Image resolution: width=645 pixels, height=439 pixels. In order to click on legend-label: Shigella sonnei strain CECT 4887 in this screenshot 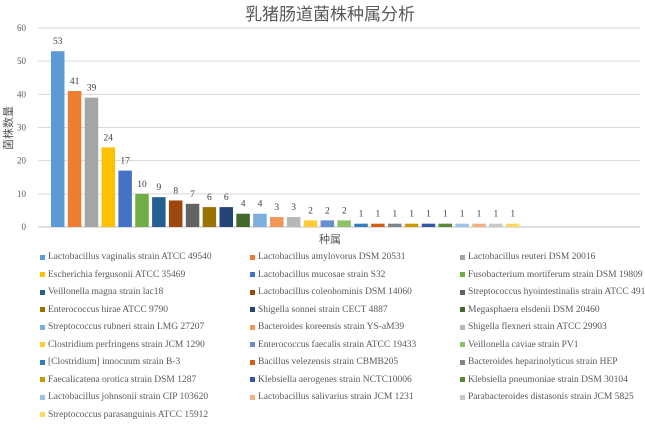, I will do `click(323, 309)`.